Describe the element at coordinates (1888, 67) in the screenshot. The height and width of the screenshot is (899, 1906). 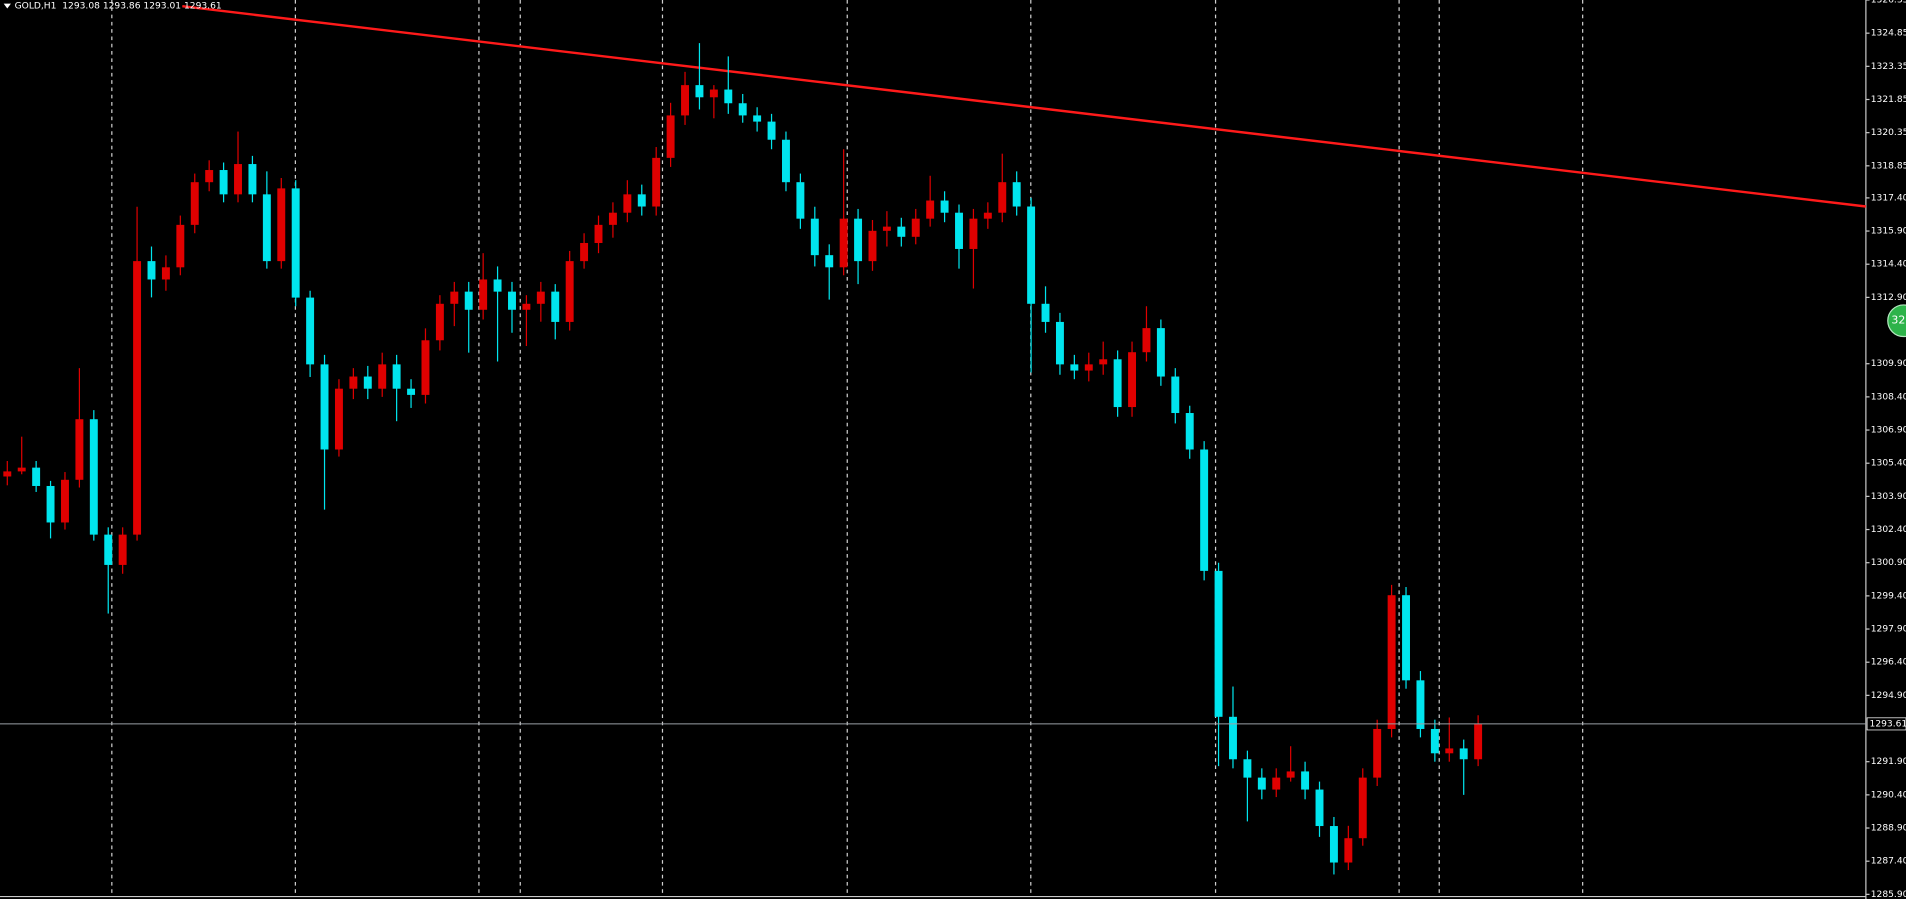
I see `y-tick-label: 1323.35` at that location.